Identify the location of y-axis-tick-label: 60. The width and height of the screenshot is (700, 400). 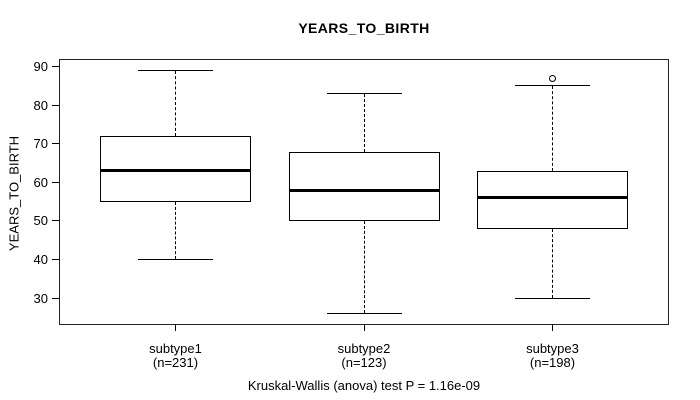
(40, 182).